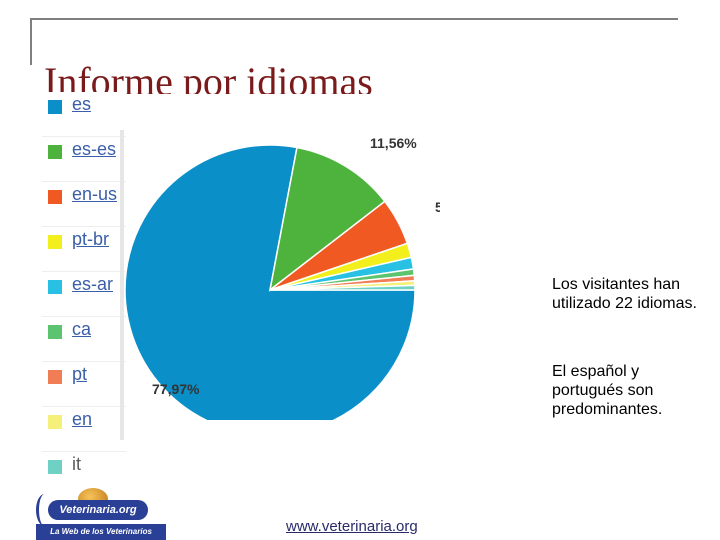 The height and width of the screenshot is (540, 720). Describe the element at coordinates (327, 219) in the screenshot. I see `pie-slice-es-es` at that location.